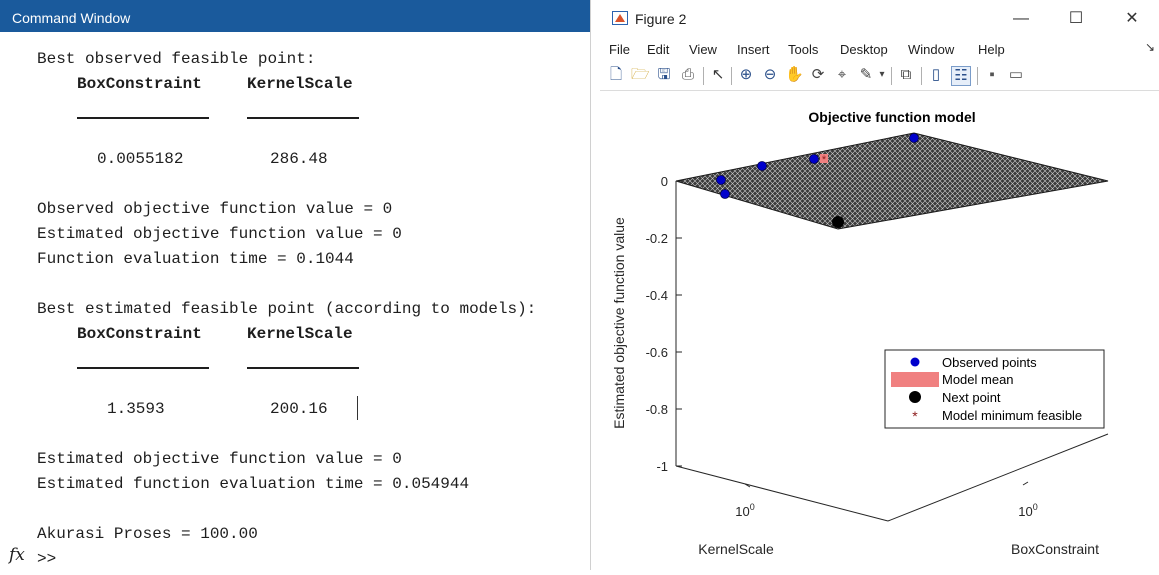  Describe the element at coordinates (782, 493) in the screenshot. I see `x-axis-line` at that location.